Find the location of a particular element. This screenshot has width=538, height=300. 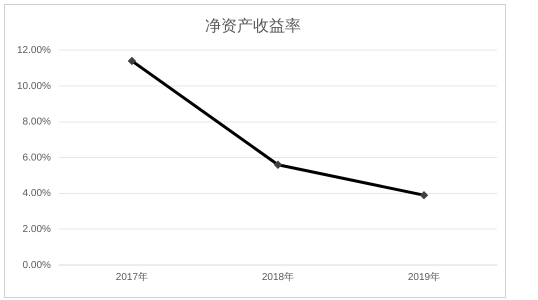

x-tick-label: 2017年 is located at coordinates (132, 276).